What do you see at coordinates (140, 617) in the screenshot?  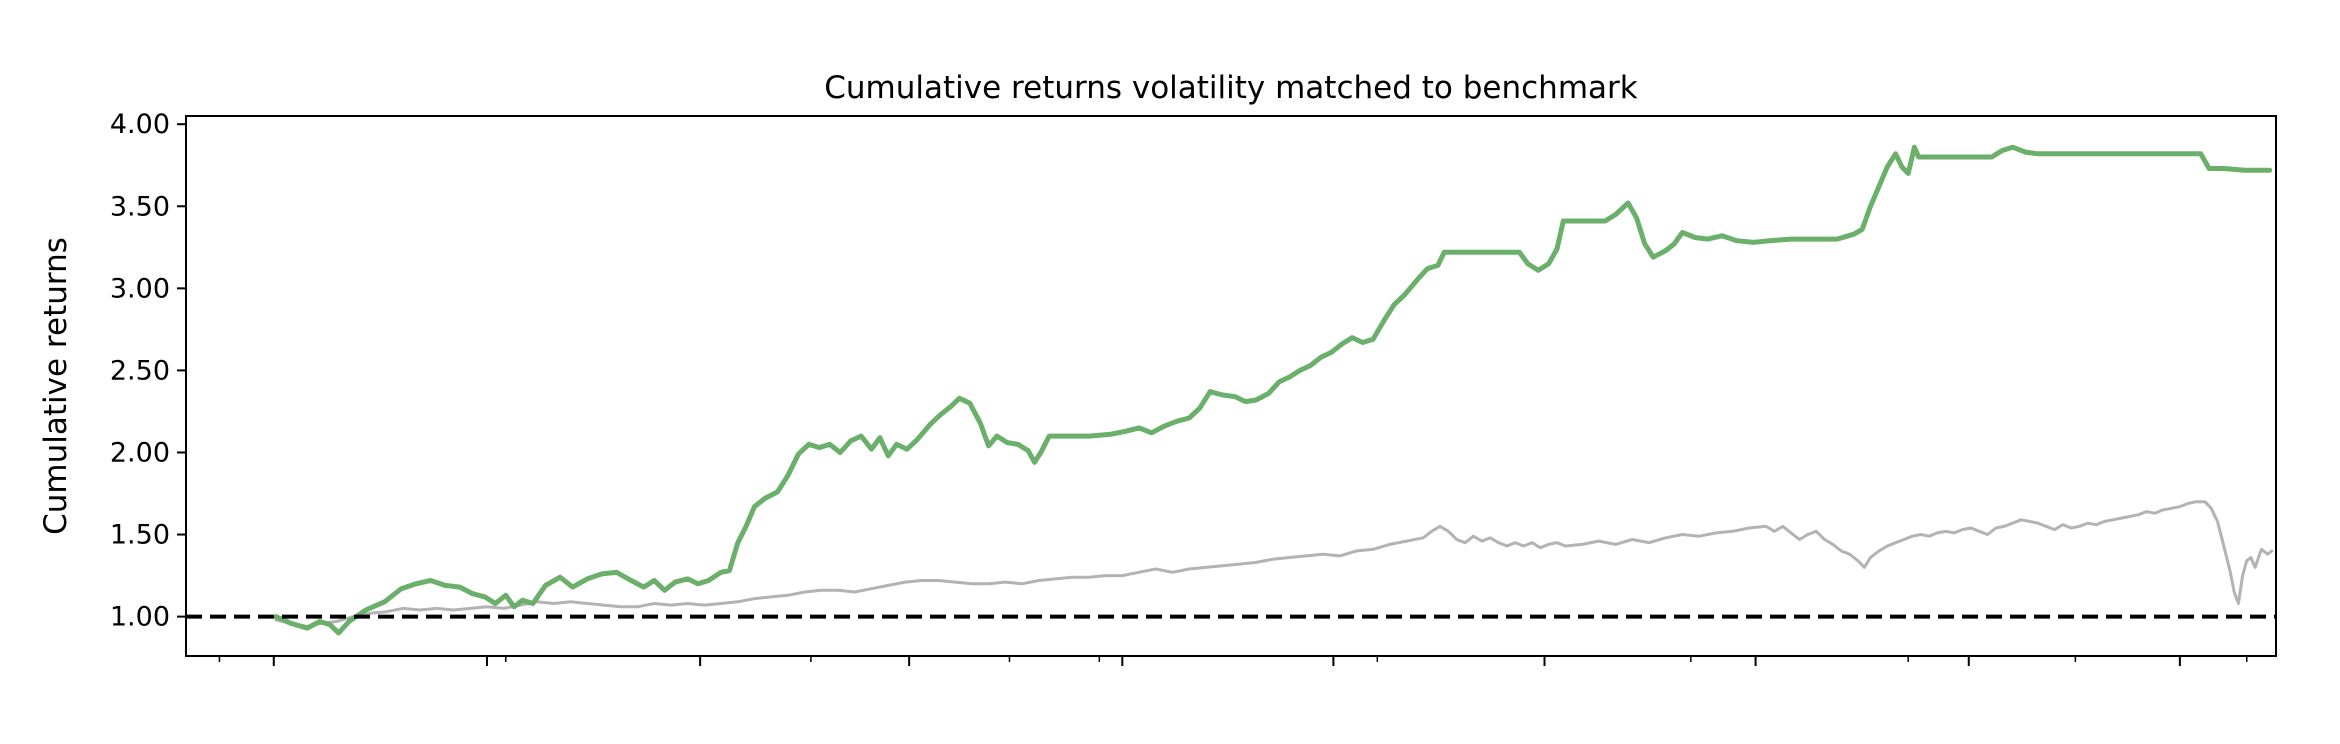 I see `y-tick-label: 1.00` at bounding box center [140, 617].